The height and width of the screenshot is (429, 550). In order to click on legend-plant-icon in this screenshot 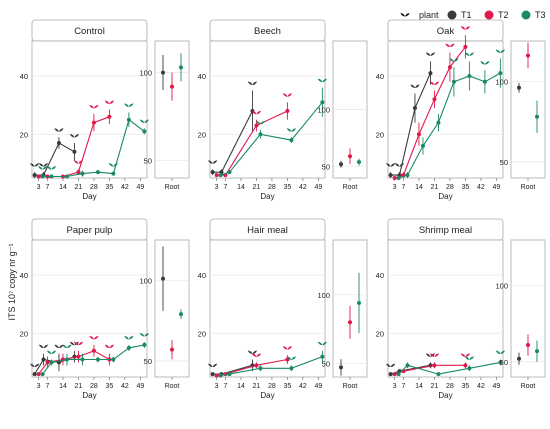, I will do `click(405, 15)`.